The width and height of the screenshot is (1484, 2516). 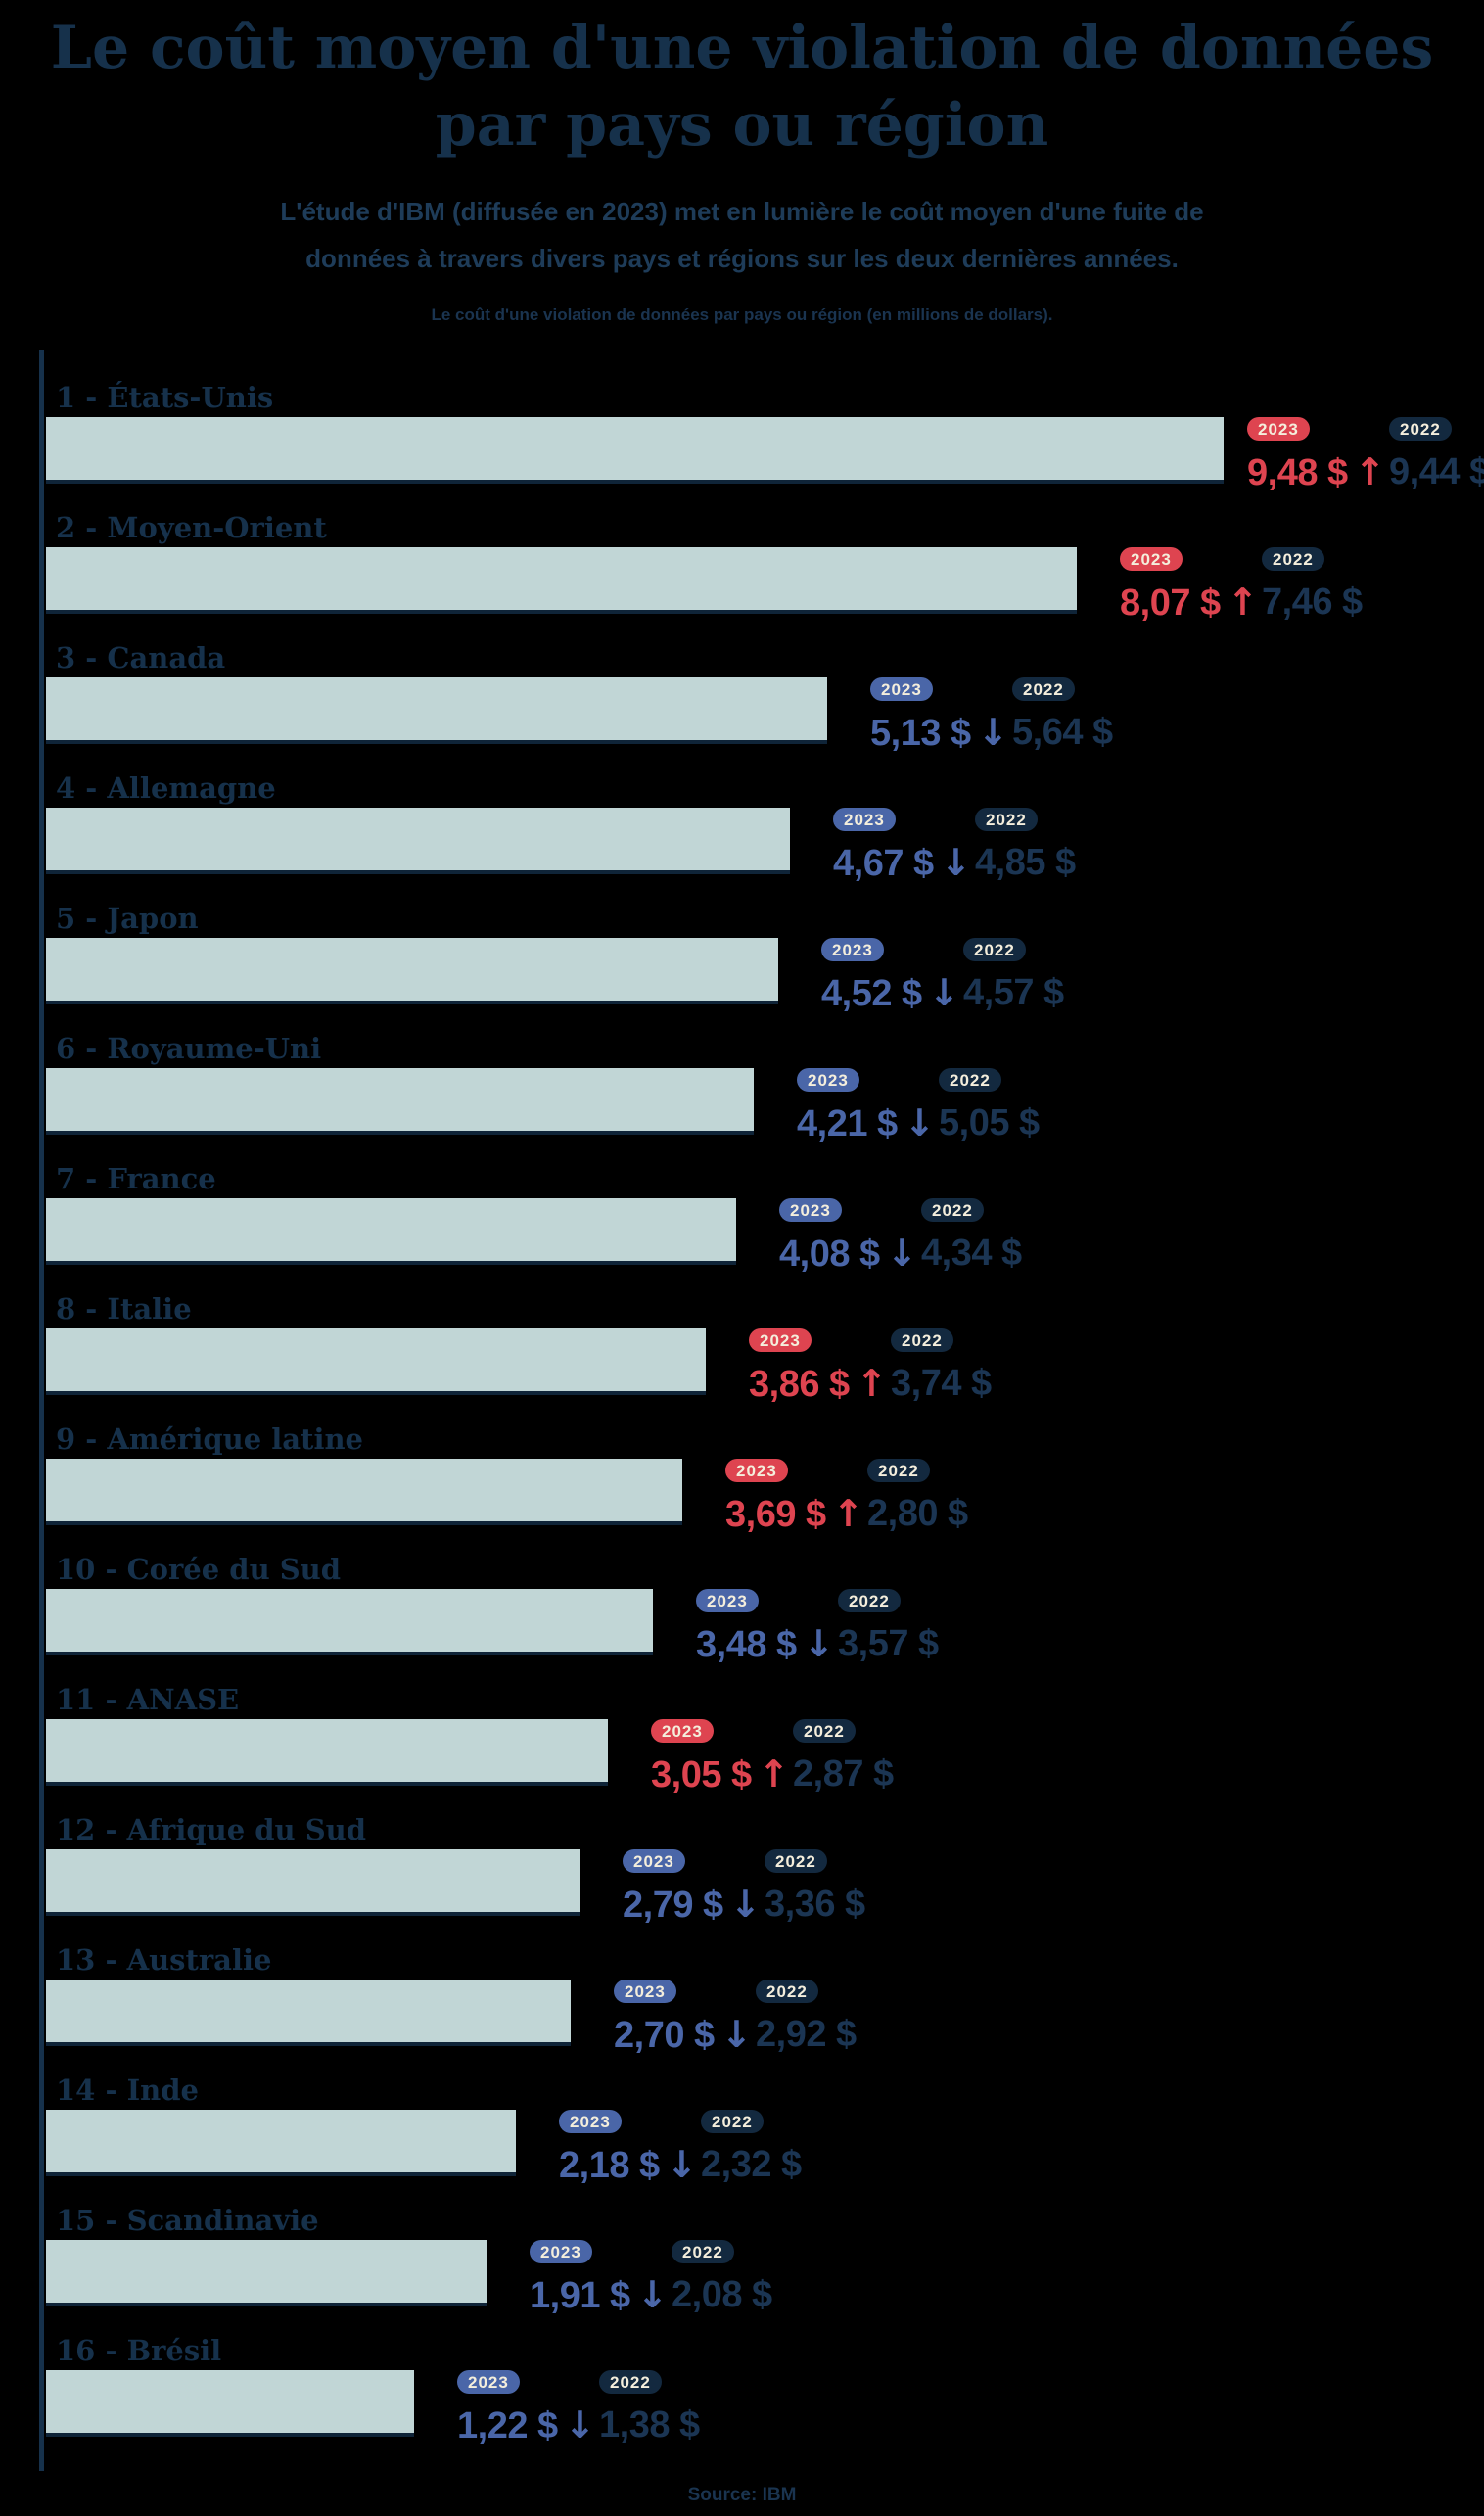 What do you see at coordinates (764, 1226) in the screenshot?
I see `chart-row: 7 - France 2023 4,08 $ ↓ 2022 4,34 $` at bounding box center [764, 1226].